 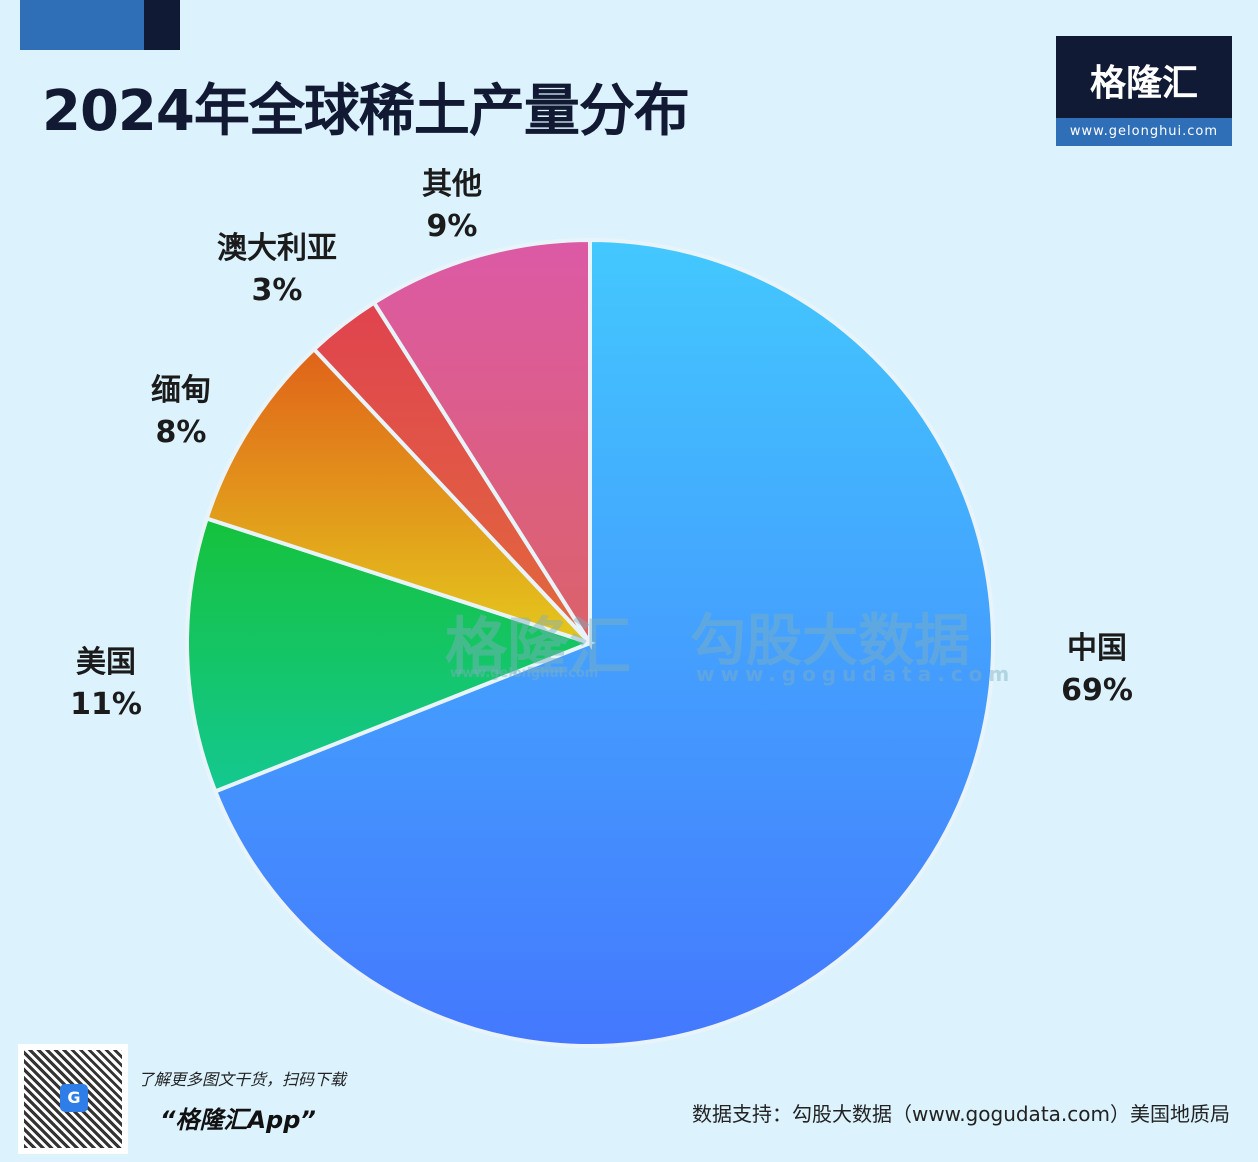 What do you see at coordinates (524, 673) in the screenshot?
I see `watermark-gelonghui-url: www.gelonghui.com` at bounding box center [524, 673].